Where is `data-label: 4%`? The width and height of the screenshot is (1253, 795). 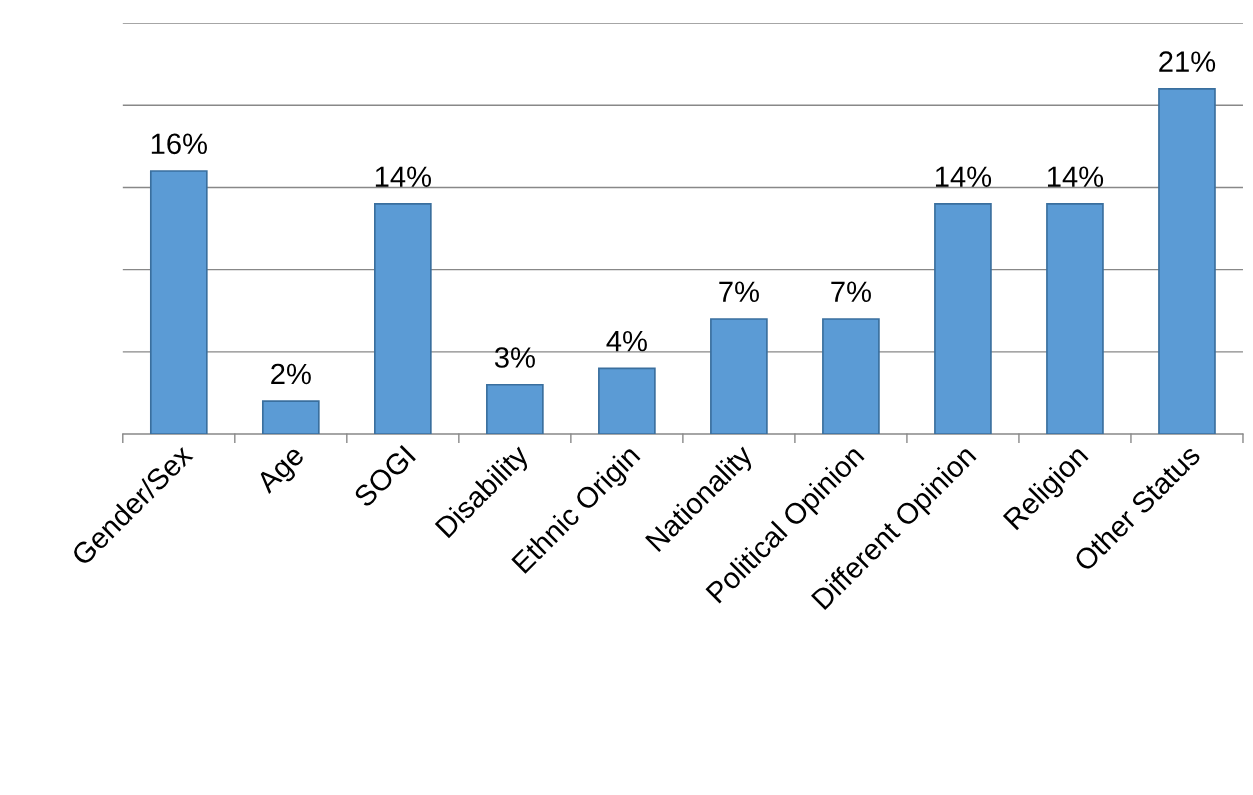 data-label: 4% is located at coordinates (626, 341).